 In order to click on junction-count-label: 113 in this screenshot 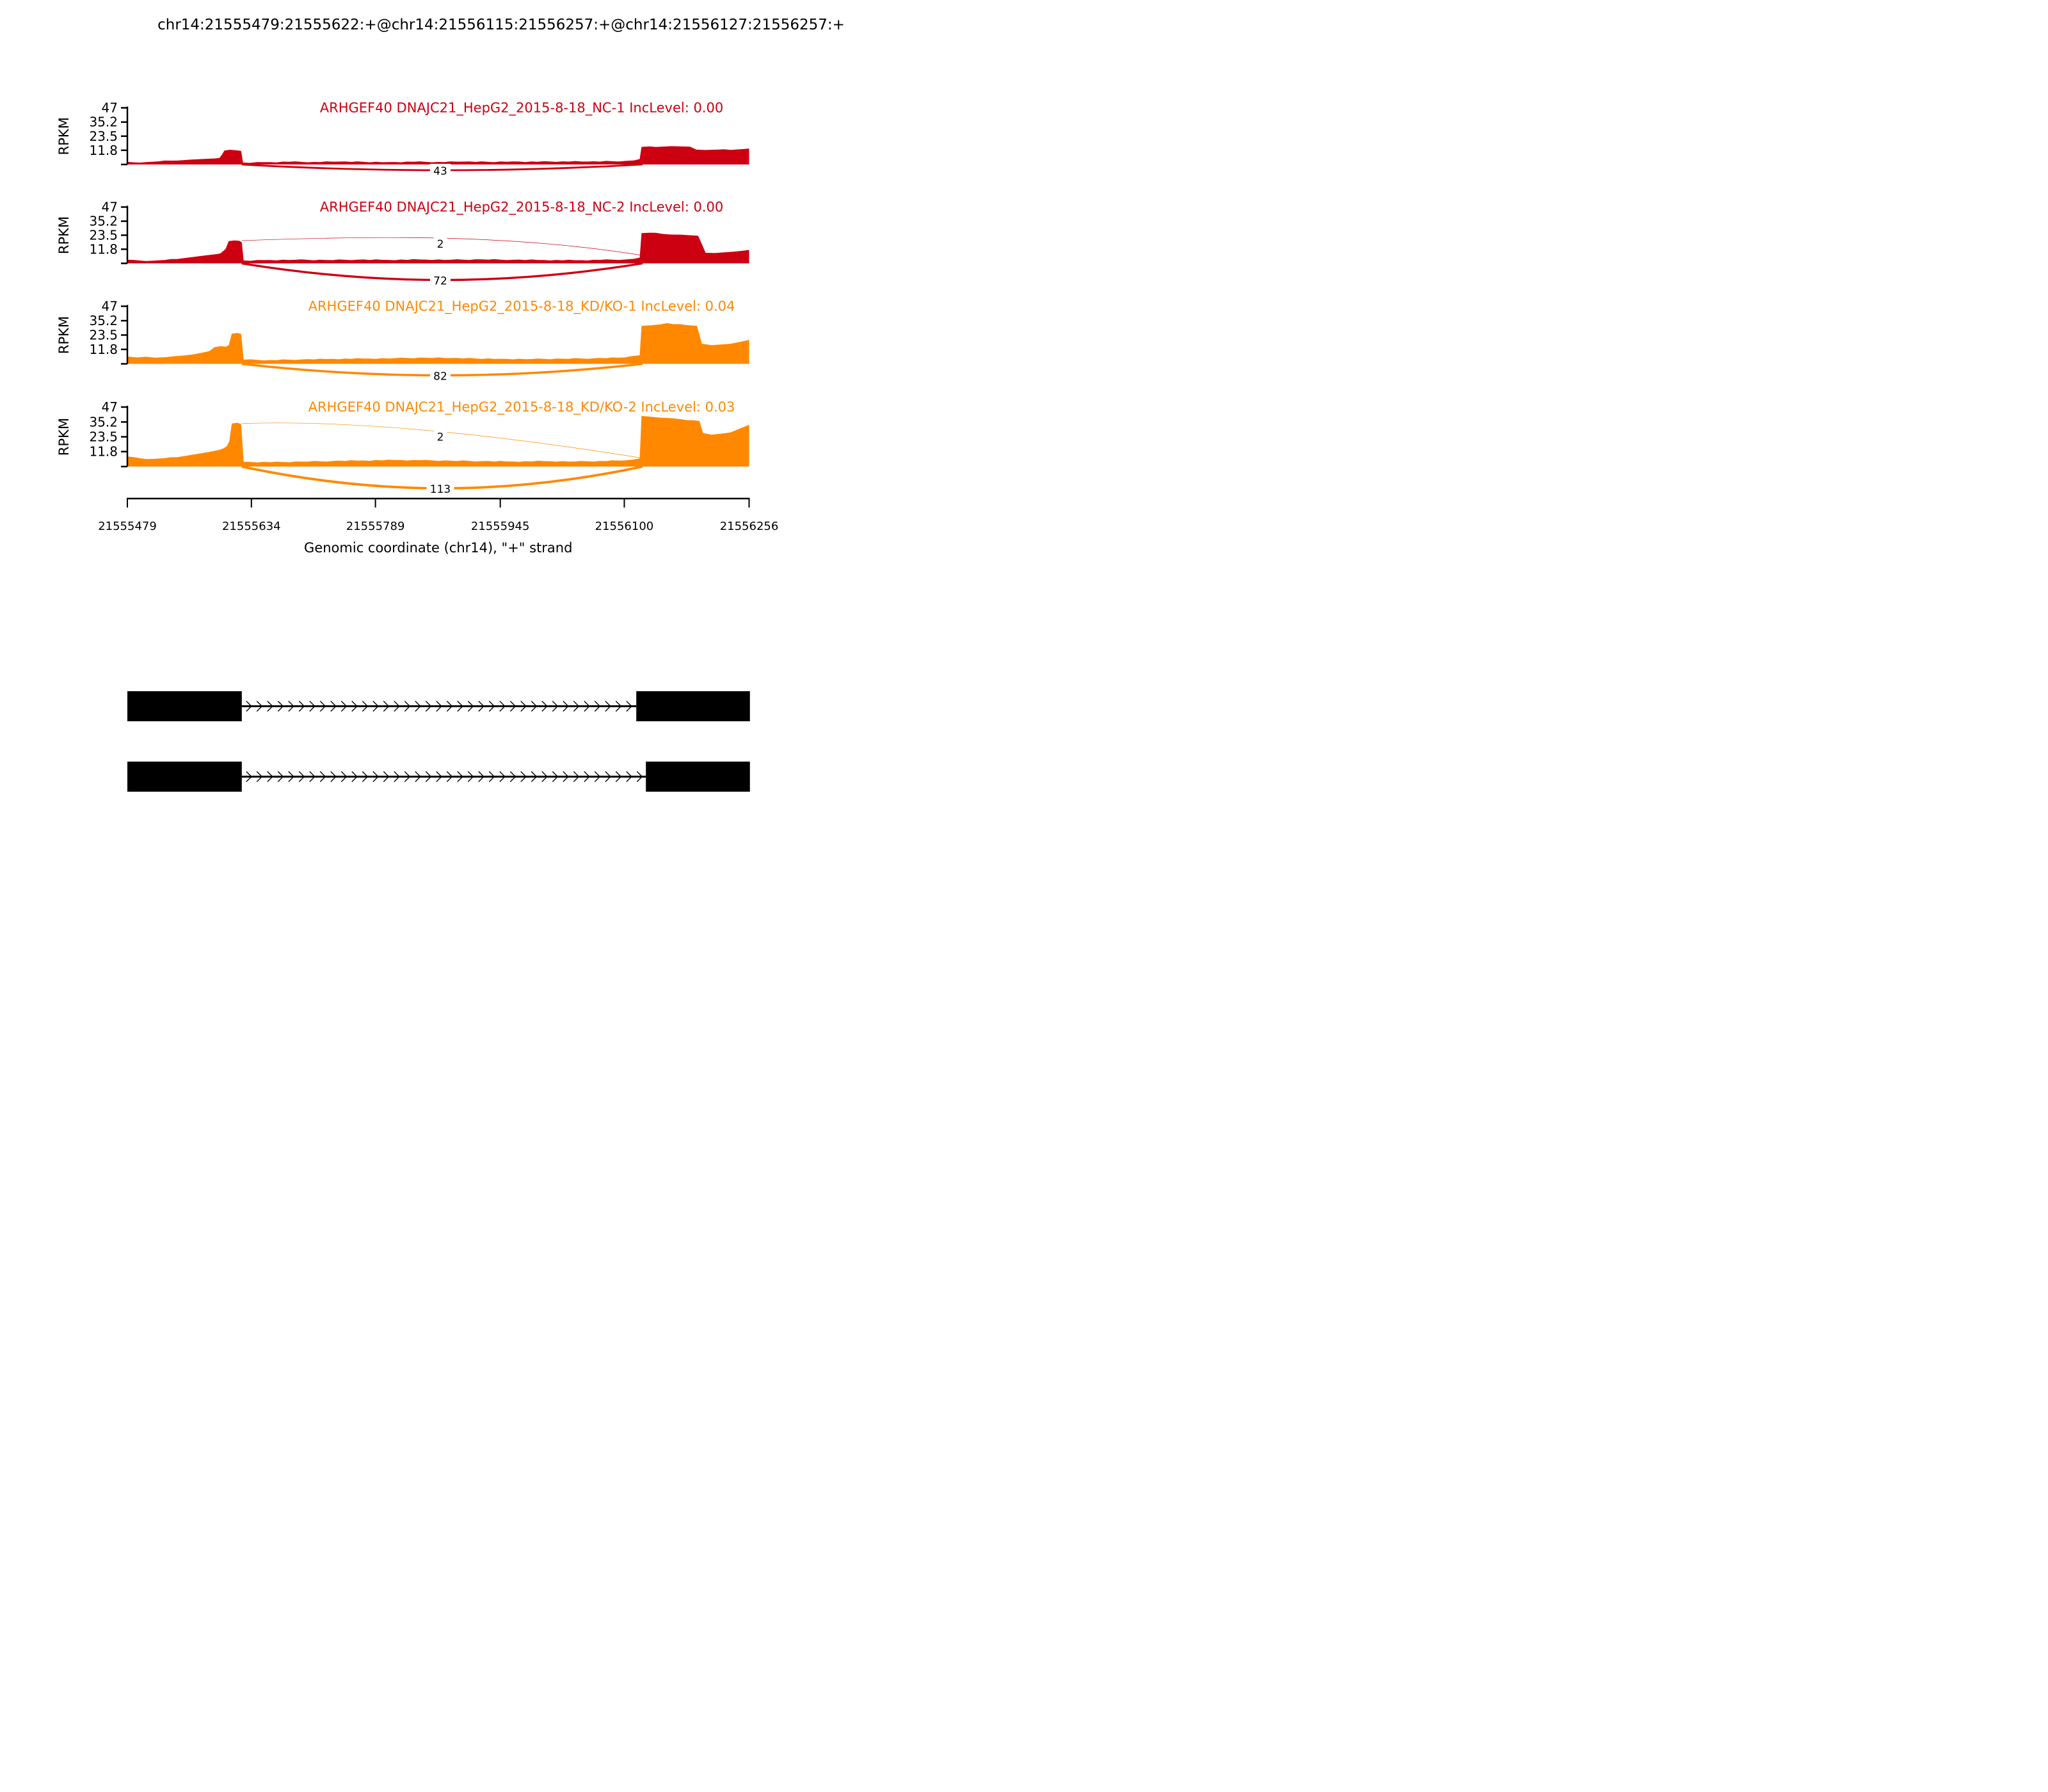, I will do `click(440, 489)`.